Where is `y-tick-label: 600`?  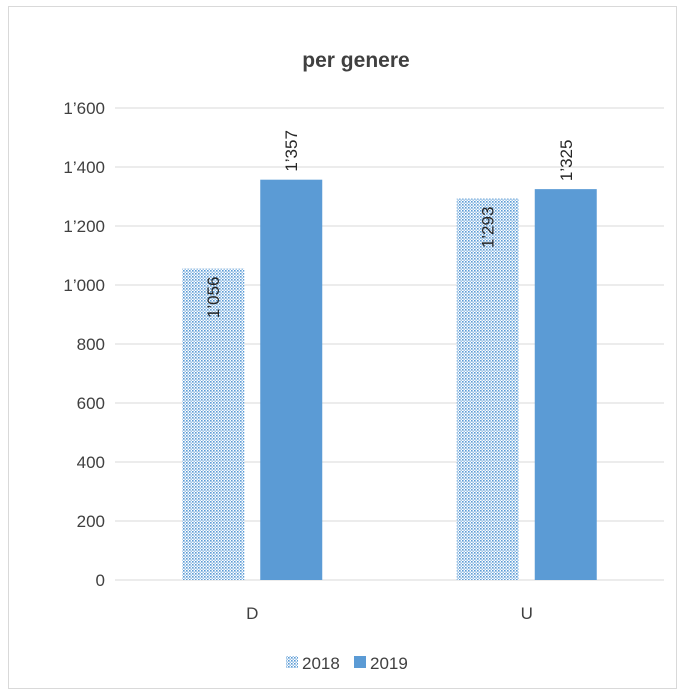 y-tick-label: 600 is located at coordinates (91, 403).